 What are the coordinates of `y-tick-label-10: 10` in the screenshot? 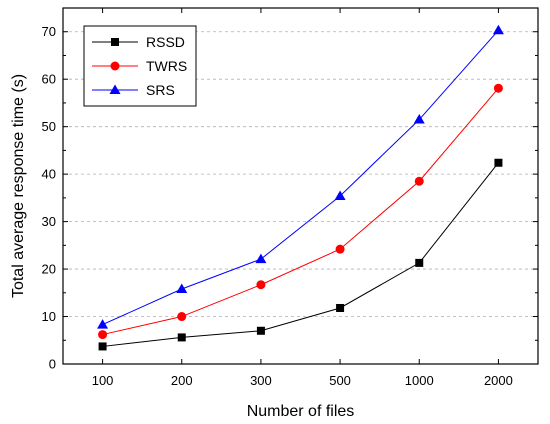 It's located at (49, 316).